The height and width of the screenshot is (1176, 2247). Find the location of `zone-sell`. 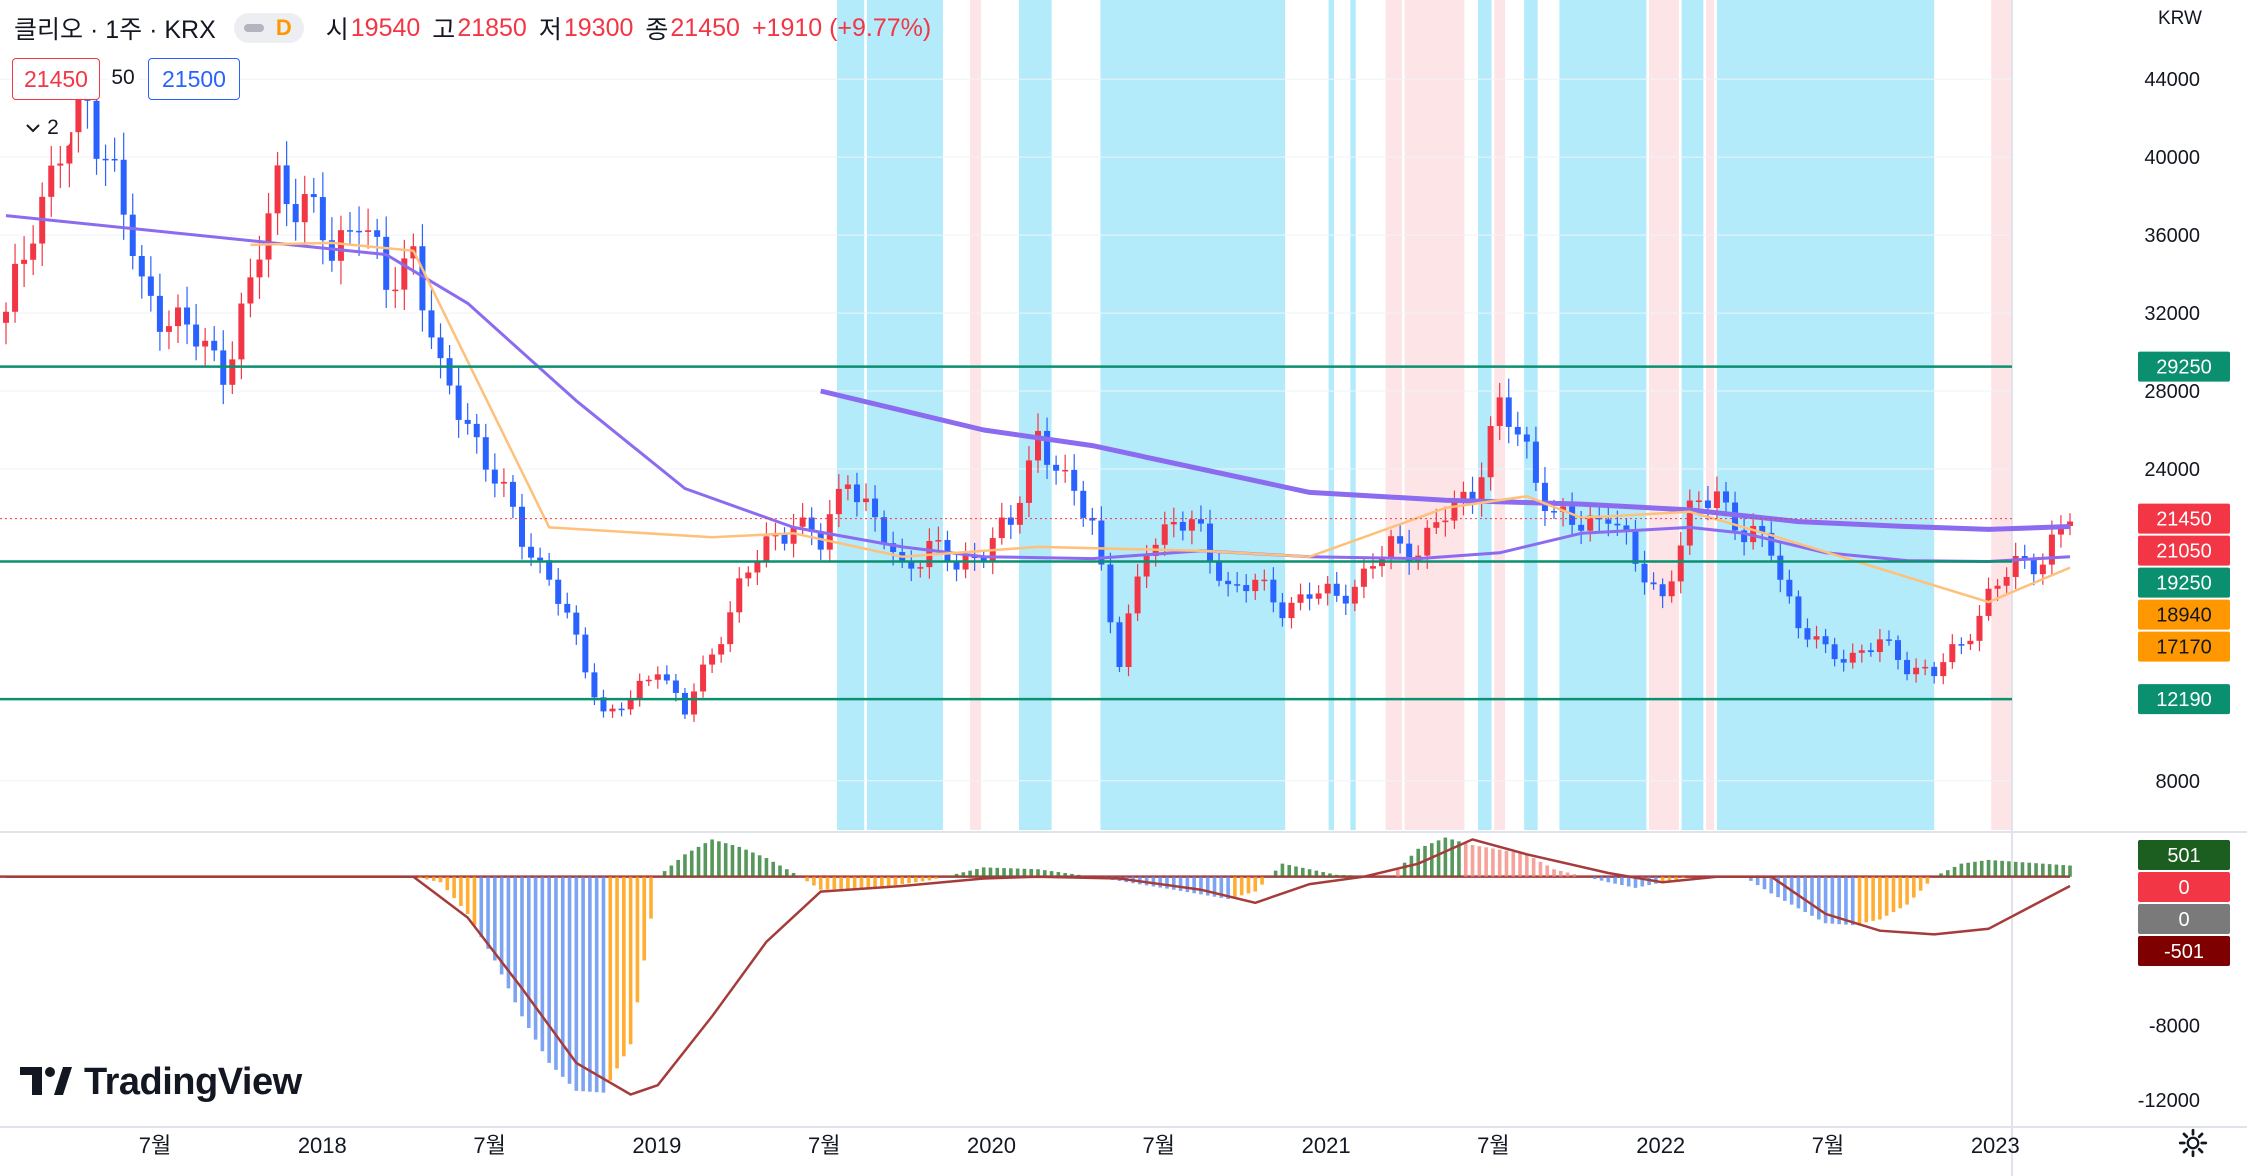

zone-sell is located at coordinates (2002, 415).